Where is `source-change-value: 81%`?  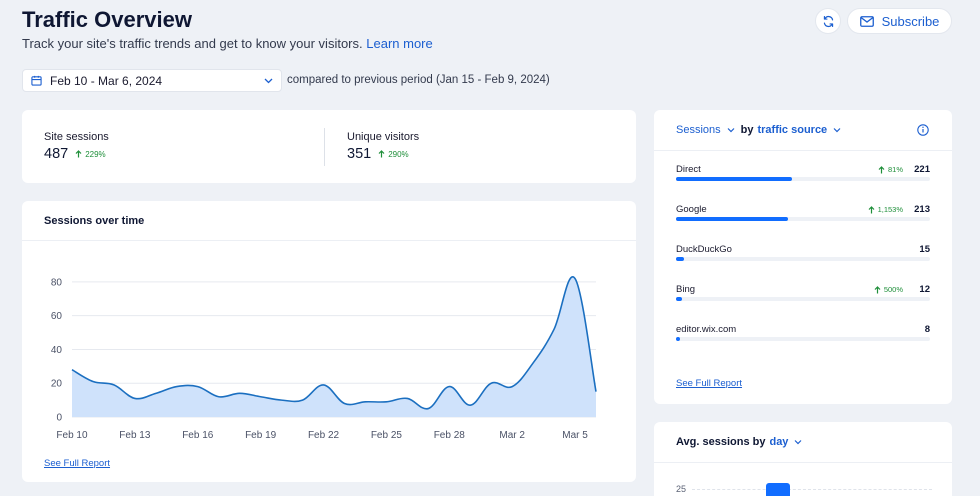 source-change-value: 81% is located at coordinates (895, 169).